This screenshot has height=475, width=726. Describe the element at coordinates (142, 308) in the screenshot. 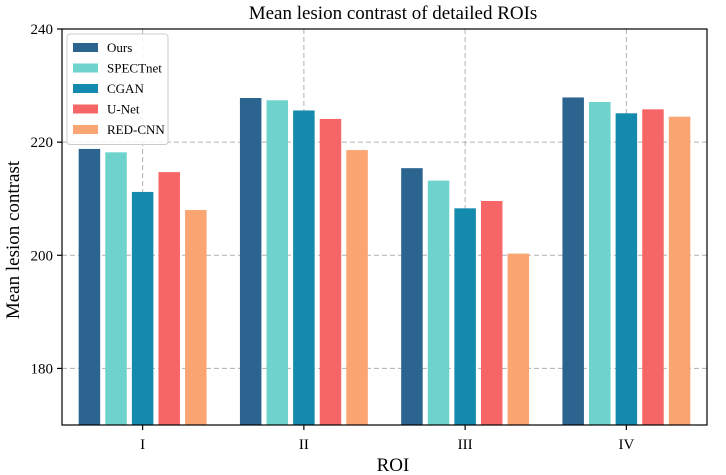

I see `bar-cgan-i` at that location.